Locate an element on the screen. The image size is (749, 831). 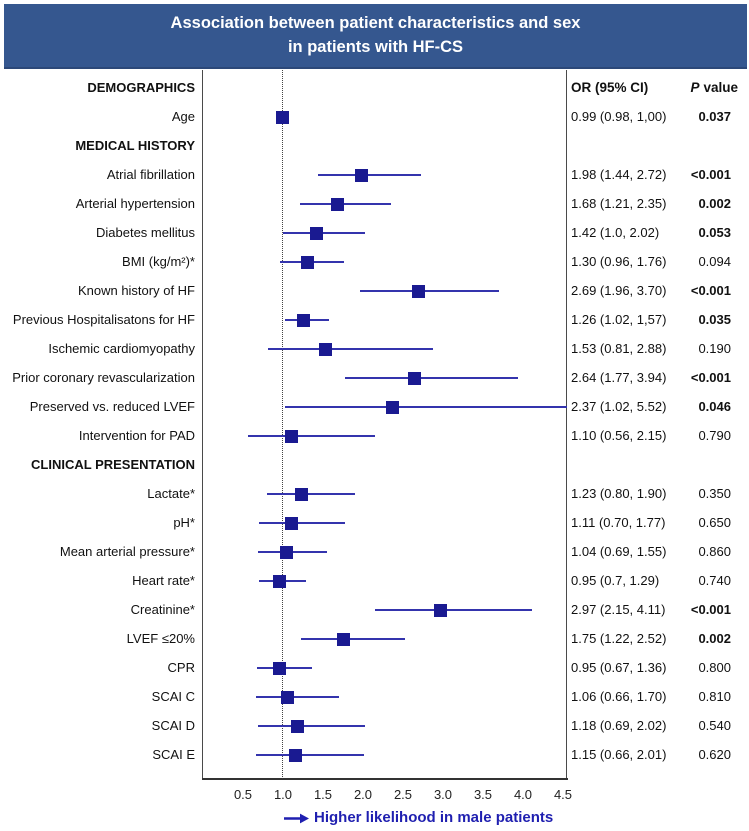
or-value: 1.06 (0.66, 1.70) is located at coordinates (619, 696).